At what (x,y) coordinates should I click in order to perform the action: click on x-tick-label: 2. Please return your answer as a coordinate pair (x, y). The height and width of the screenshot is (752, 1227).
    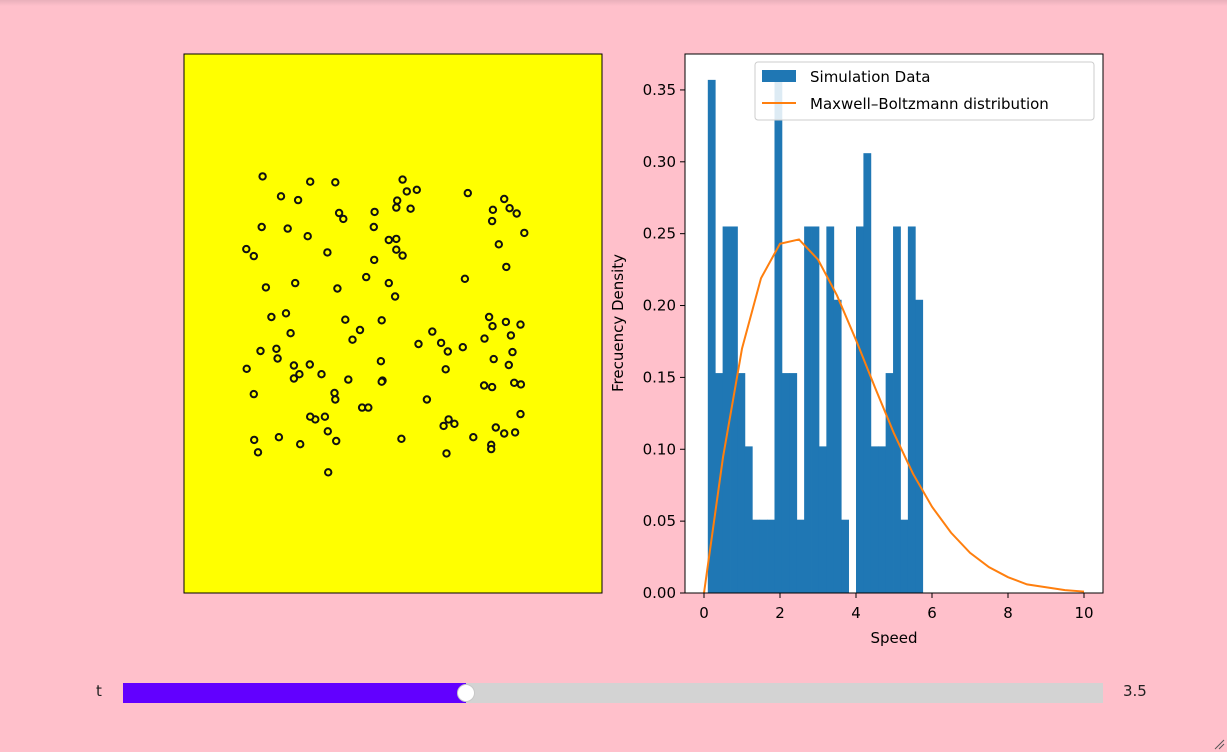
    Looking at the image, I should click on (780, 613).